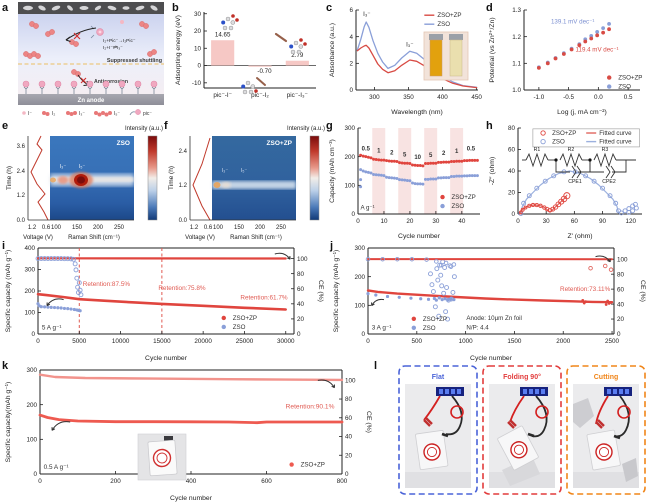  Describe the element at coordinates (52, 328) in the screenshot. I see `svg-text: 5 A g⁻¹` at that location.